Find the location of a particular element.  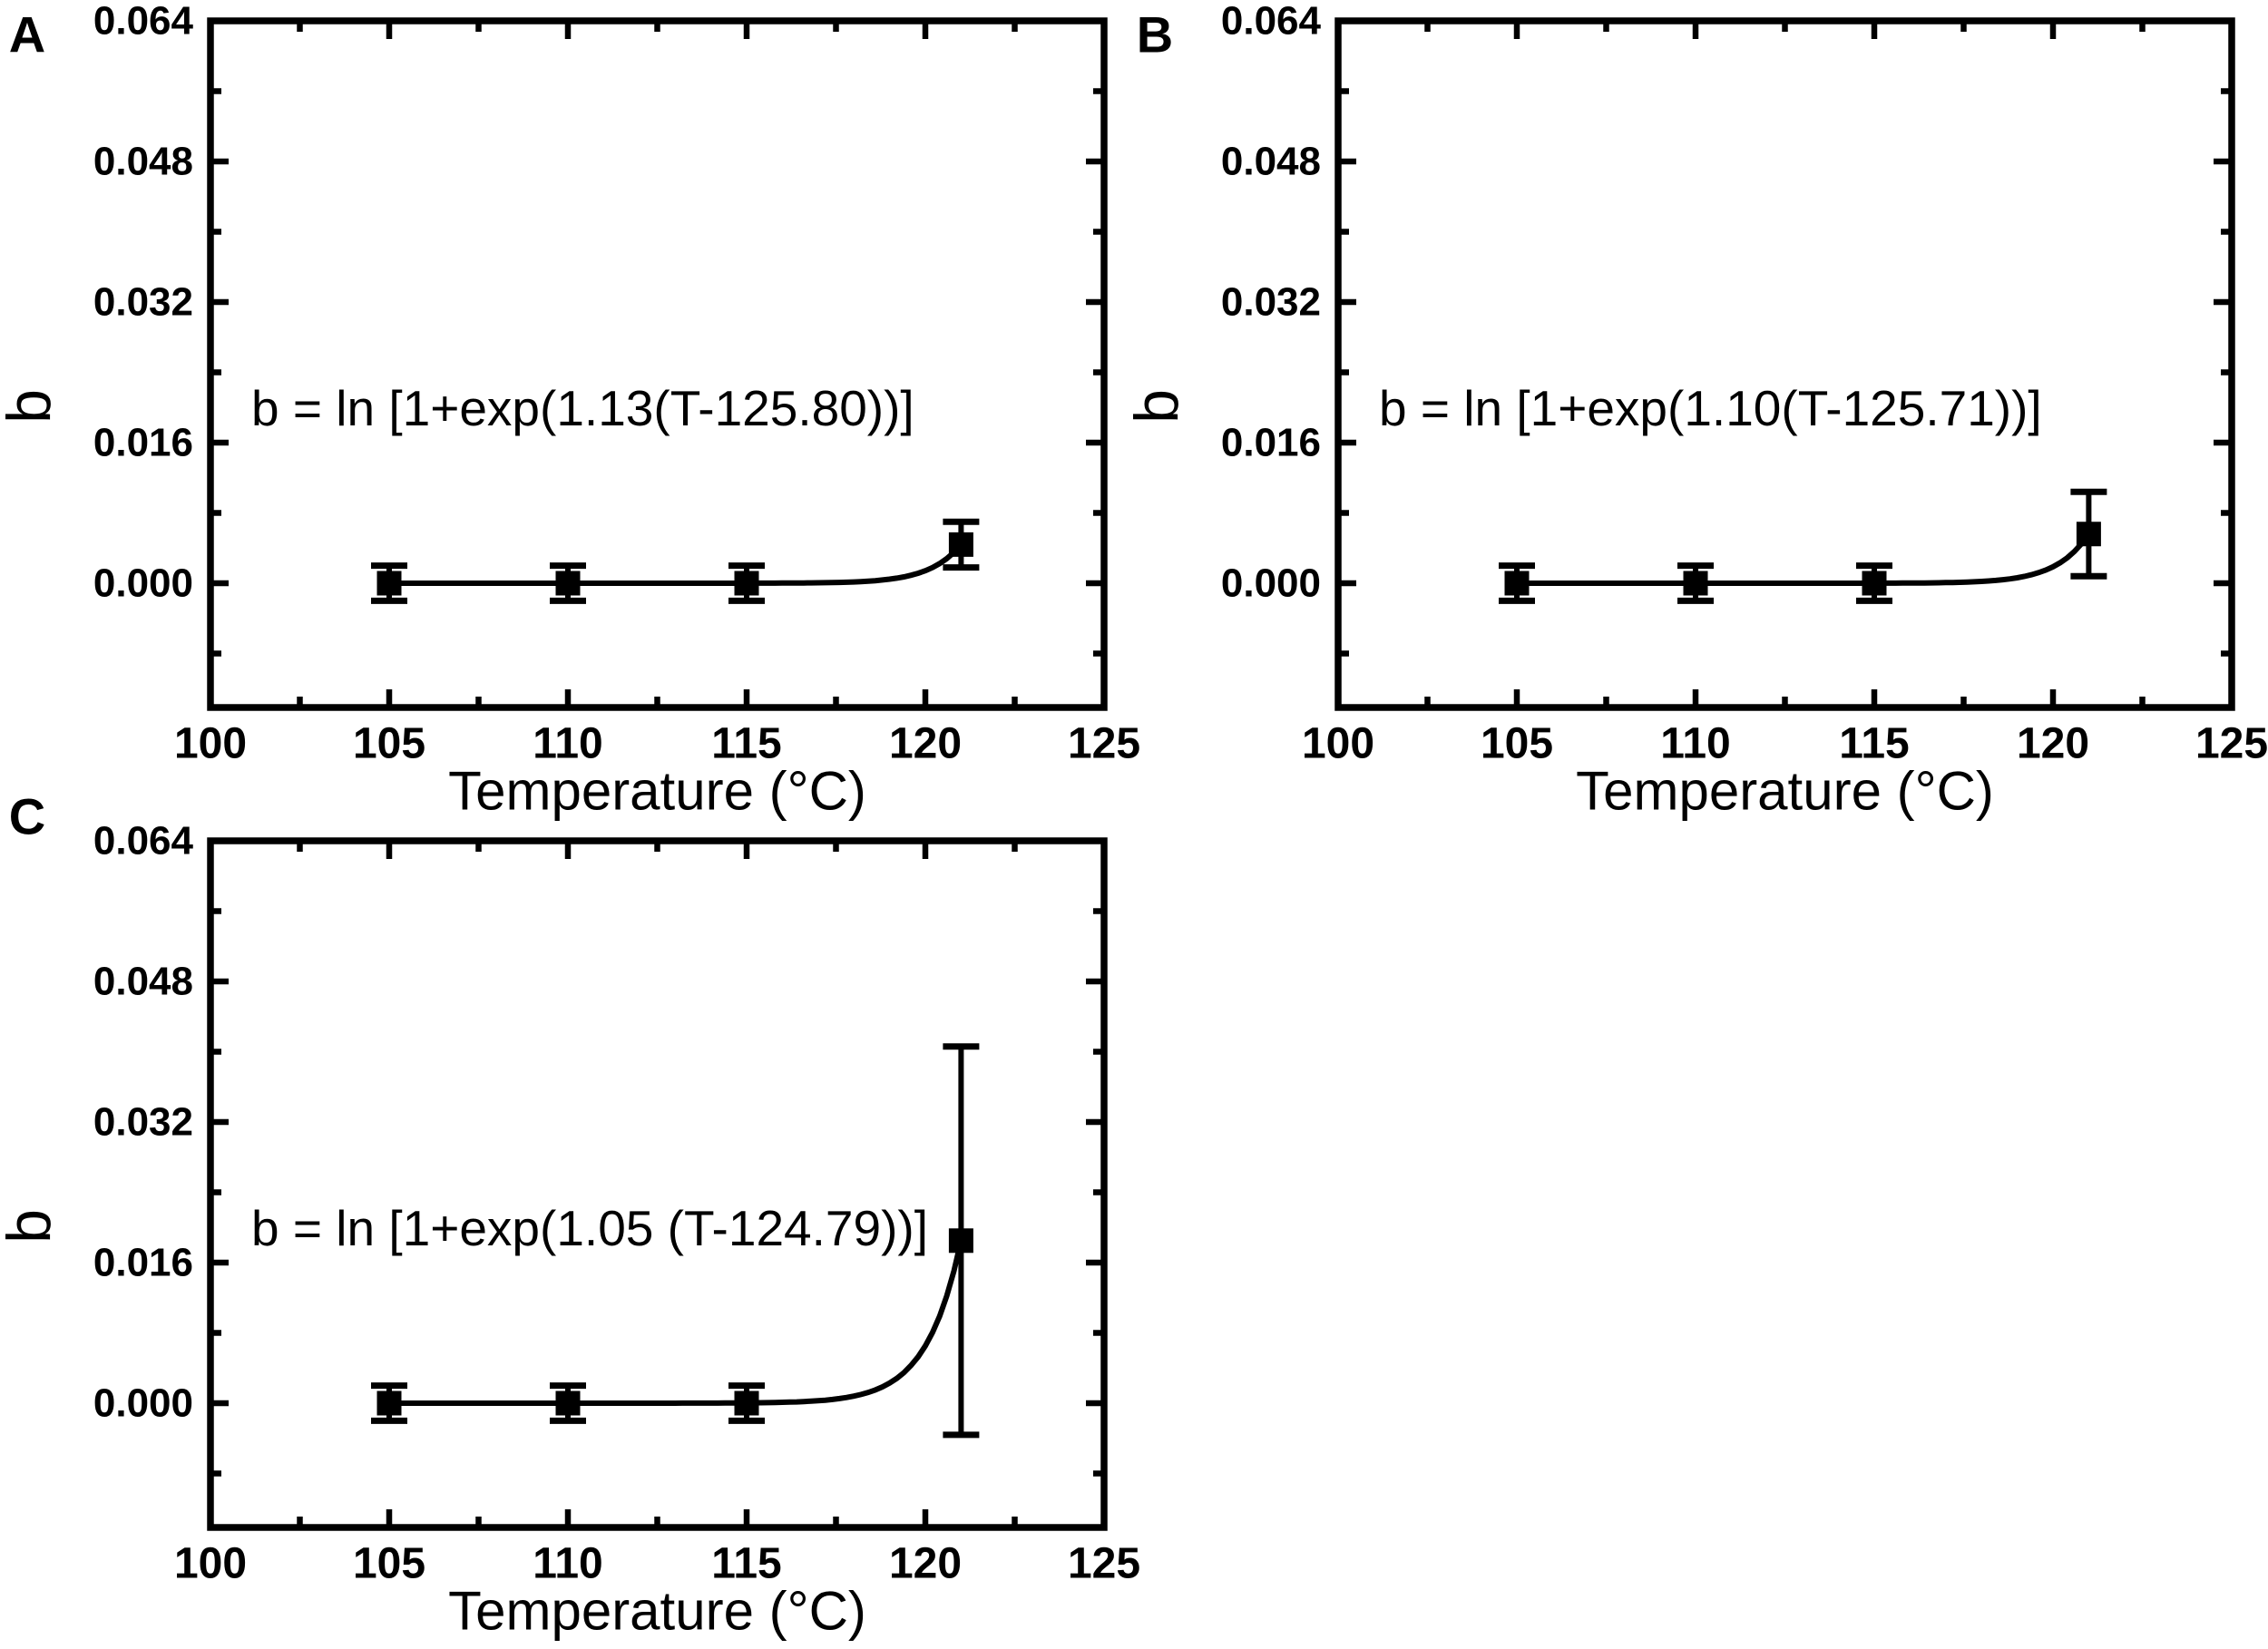

x-axis-title-B: Temperature (°C) is located at coordinates (1785, 791).